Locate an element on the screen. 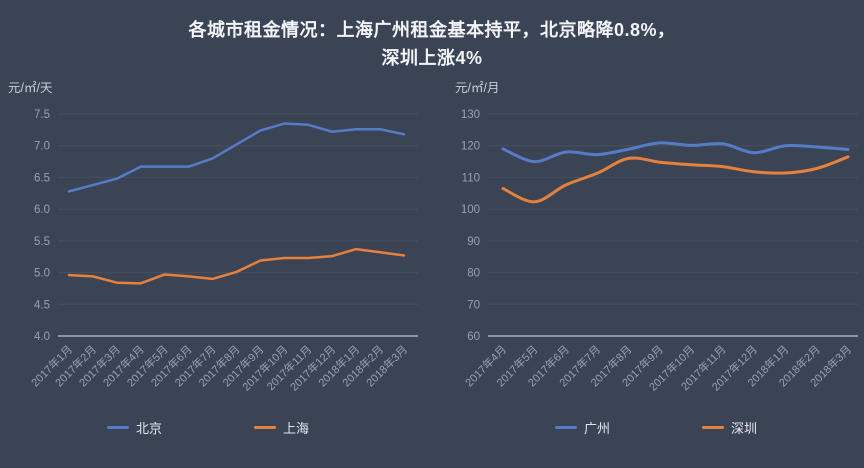 The image size is (864, 468). legend-label: 北京 is located at coordinates (149, 428).